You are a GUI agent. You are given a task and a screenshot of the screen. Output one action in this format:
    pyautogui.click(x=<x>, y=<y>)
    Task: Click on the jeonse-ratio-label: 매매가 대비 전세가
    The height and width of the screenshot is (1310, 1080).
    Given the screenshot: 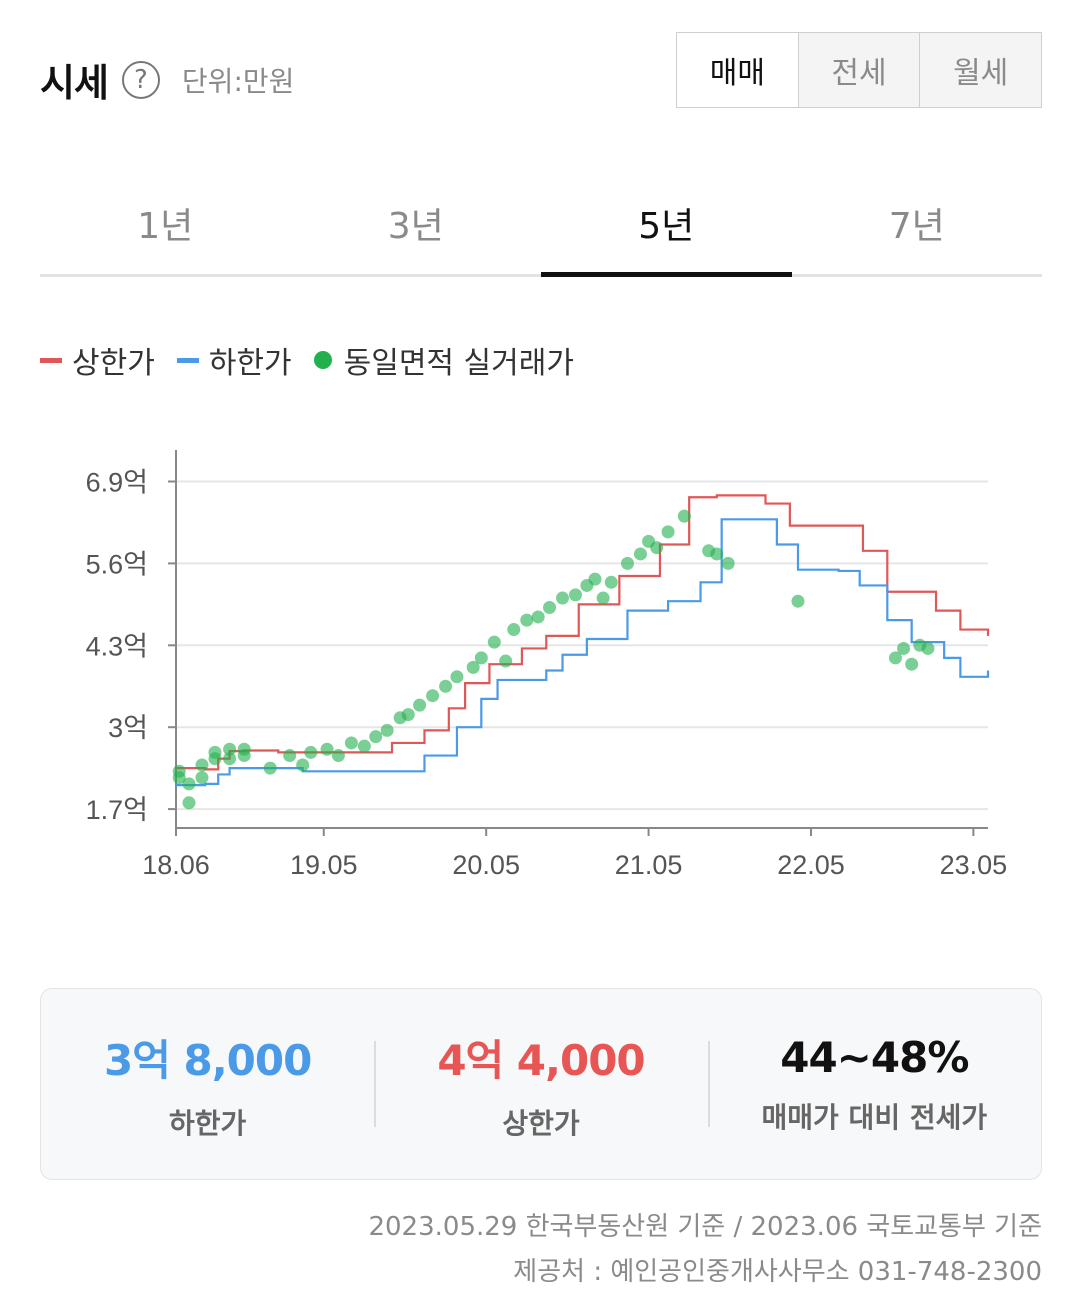 What is the action you would take?
    pyautogui.click(x=874, y=1117)
    